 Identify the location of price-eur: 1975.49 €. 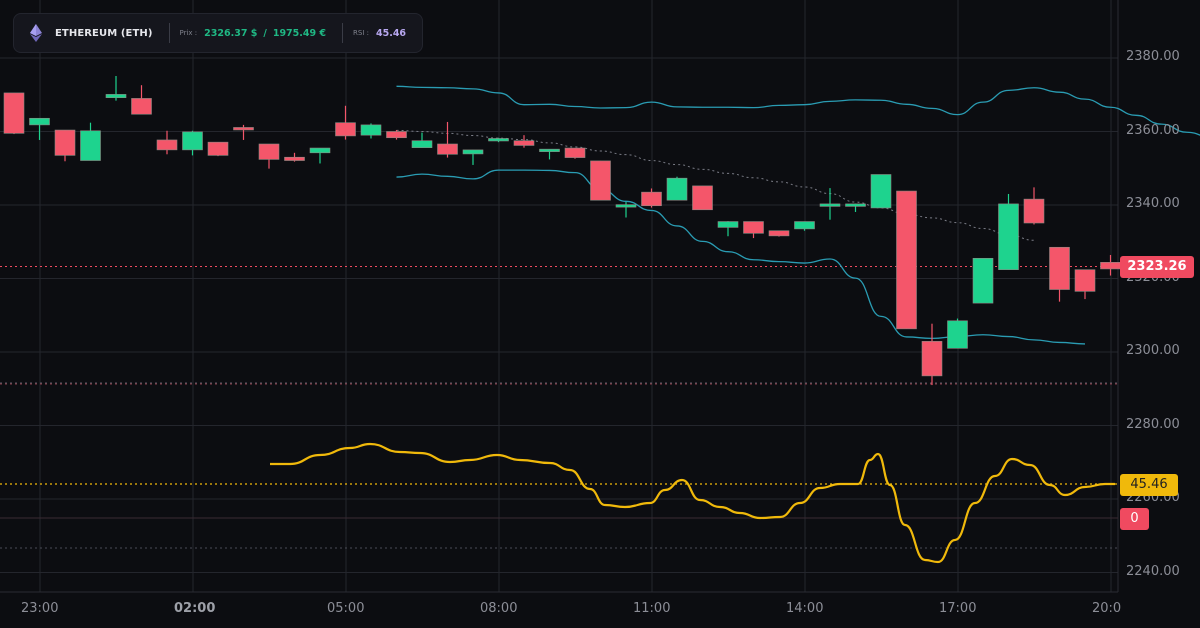
(299, 33).